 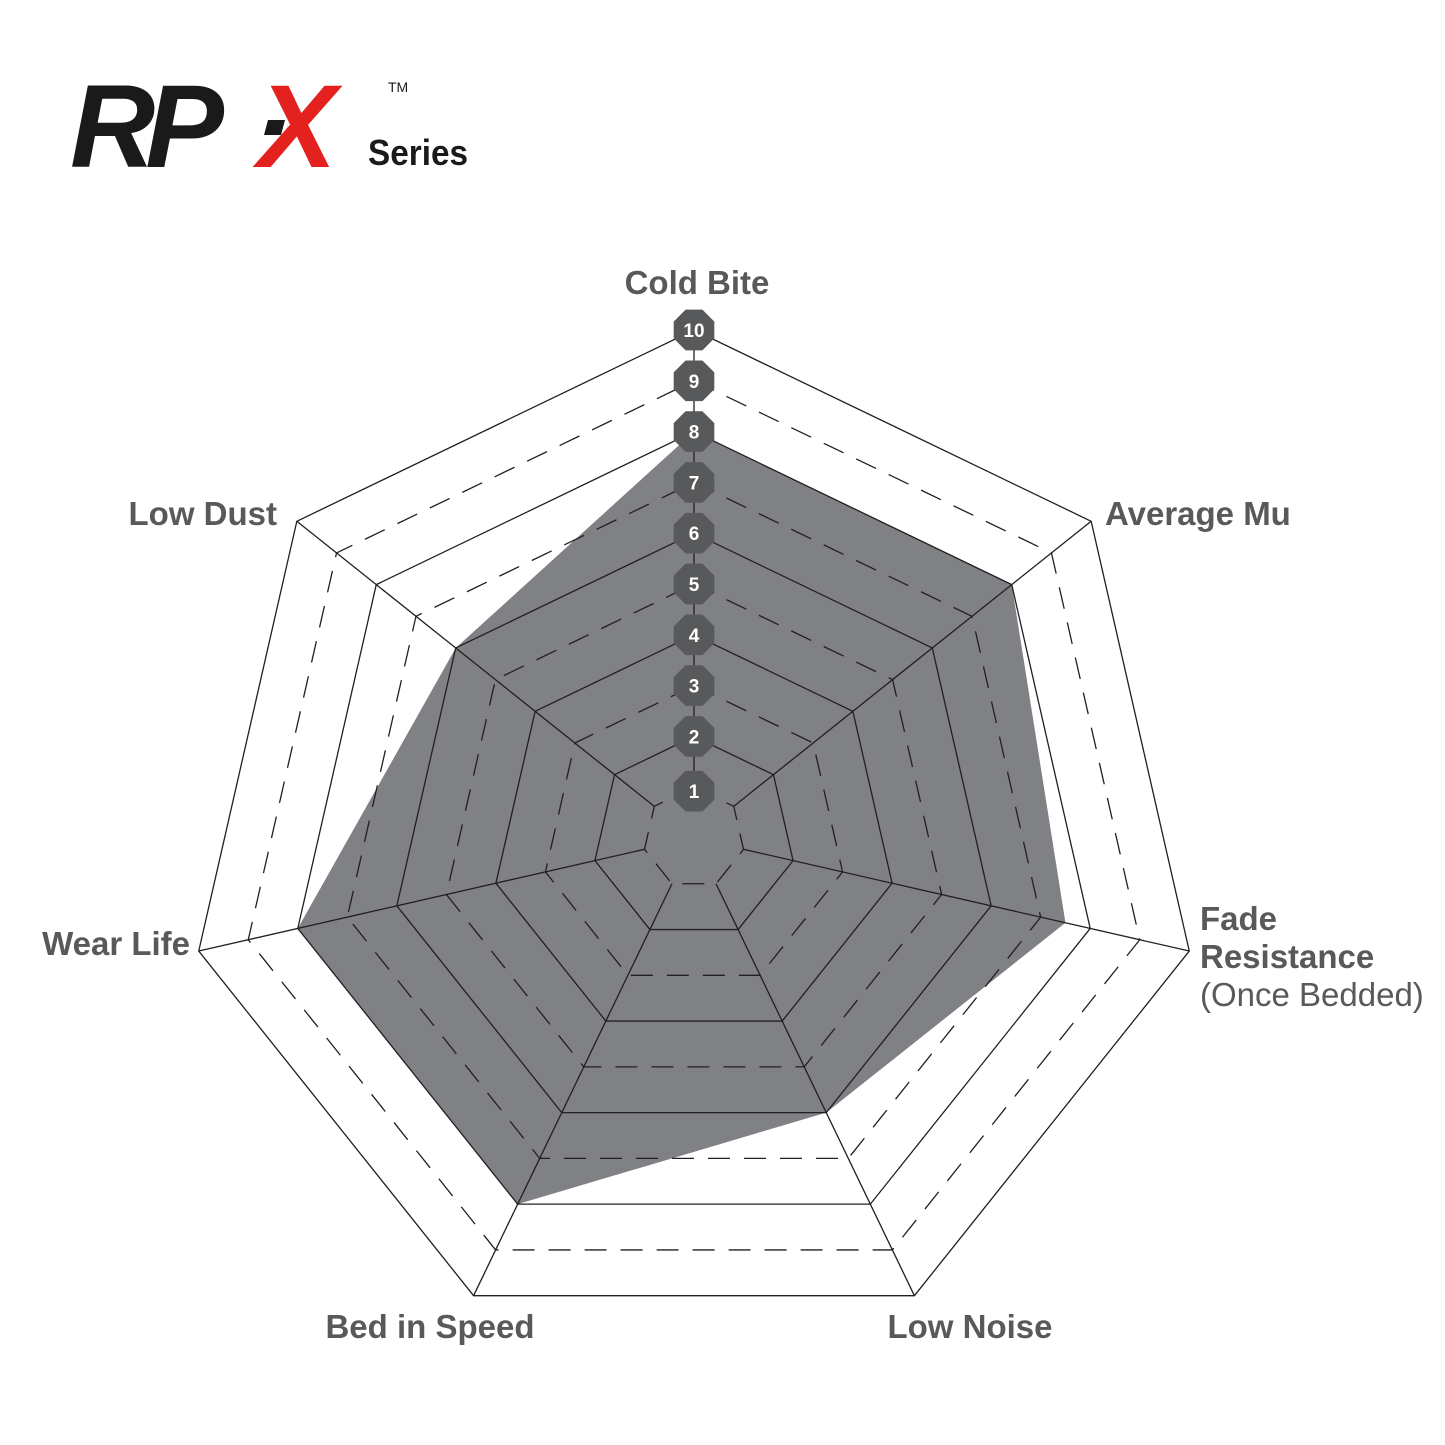 I want to click on logo-x: X, so click(x=297, y=130).